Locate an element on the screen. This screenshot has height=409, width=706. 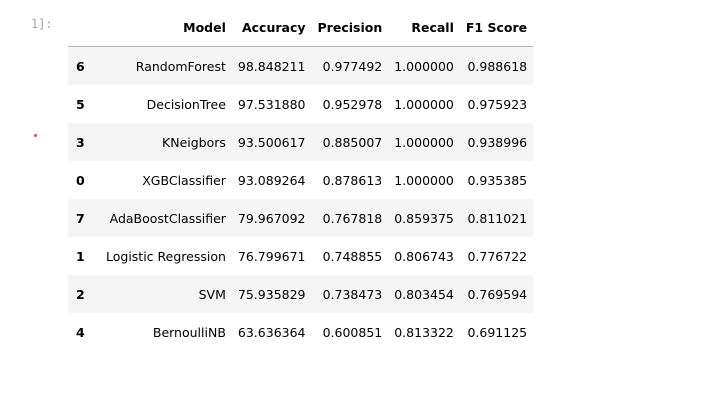
row-index: 2 is located at coordinates (80, 294).